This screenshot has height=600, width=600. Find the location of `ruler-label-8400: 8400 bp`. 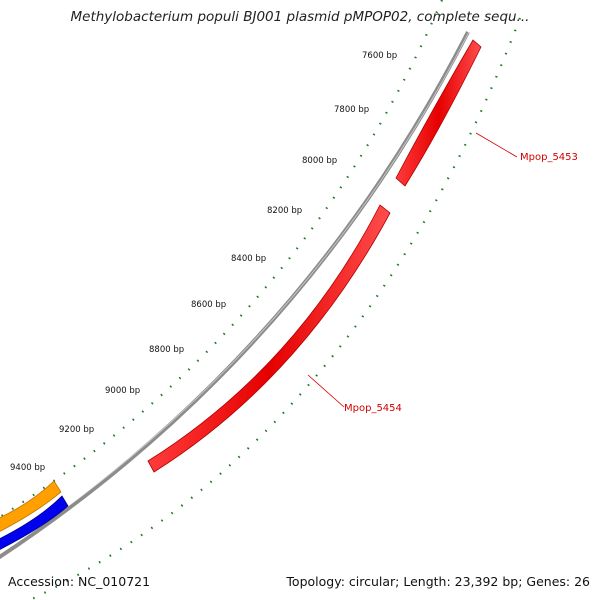

ruler-label-8400: 8400 bp is located at coordinates (248, 259).